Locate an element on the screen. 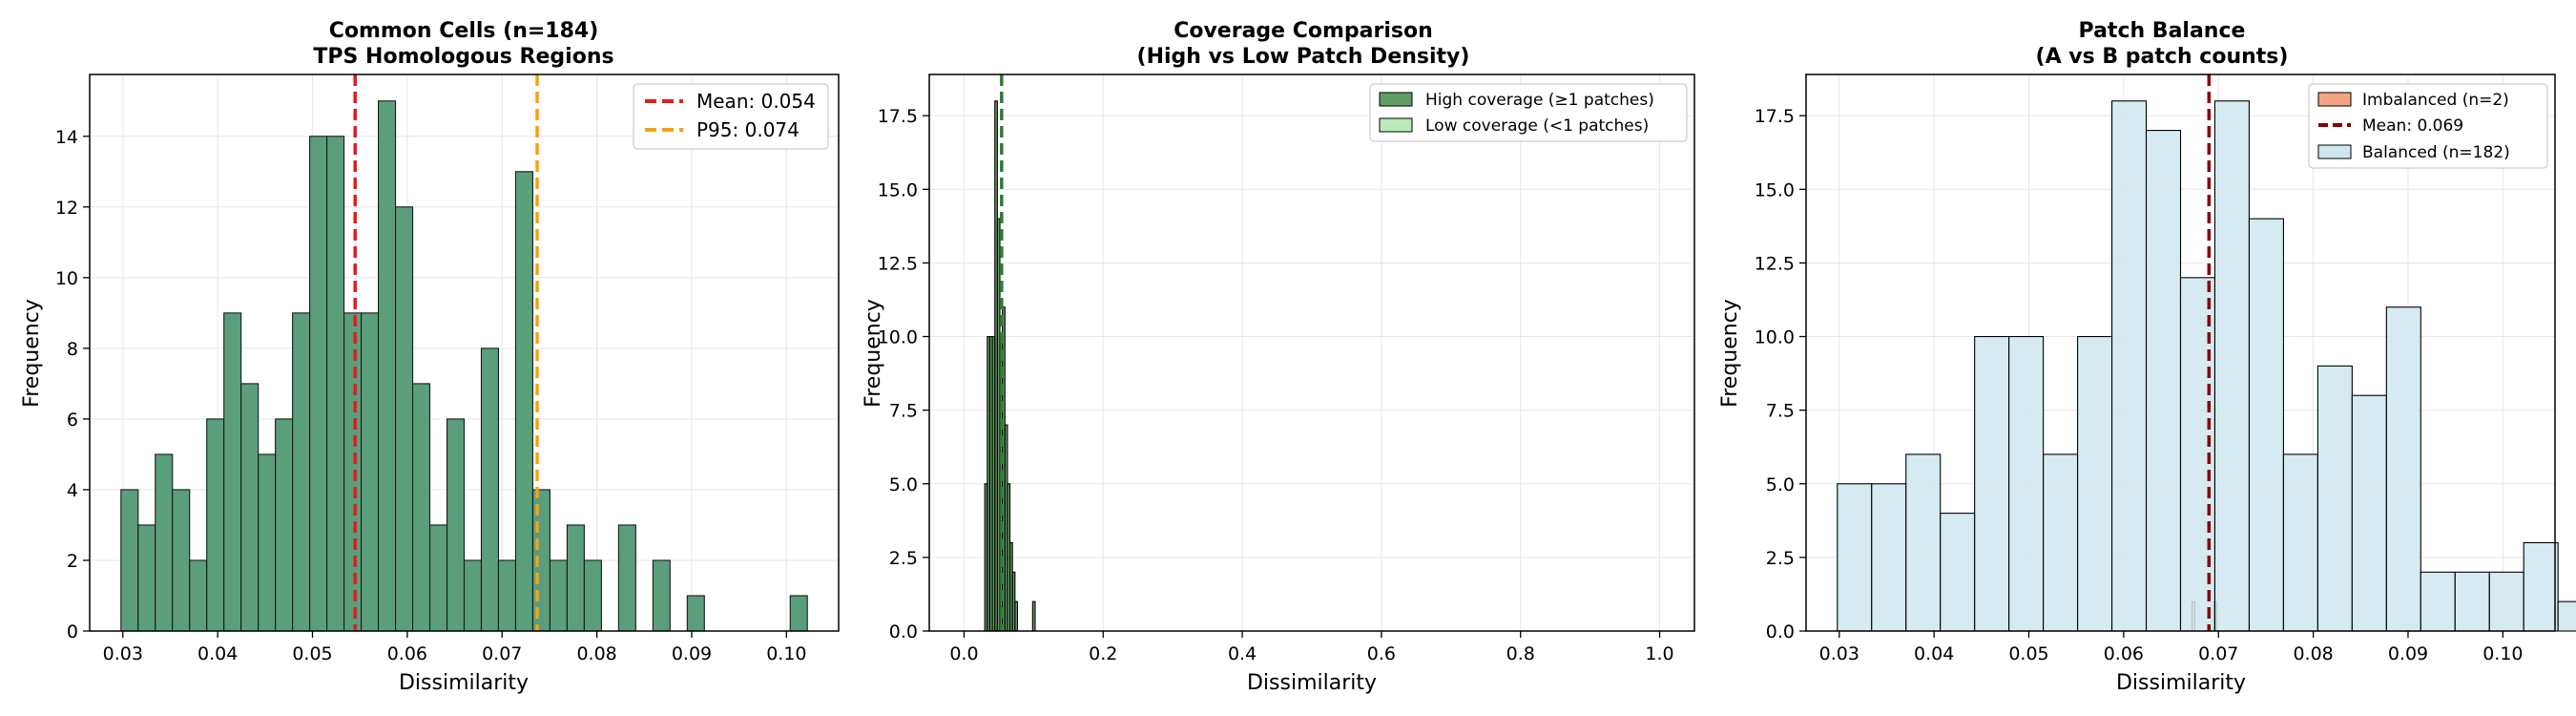 This screenshot has width=2576, height=716. legend-label-mean-3: Mean: 0.069 is located at coordinates (2412, 126).